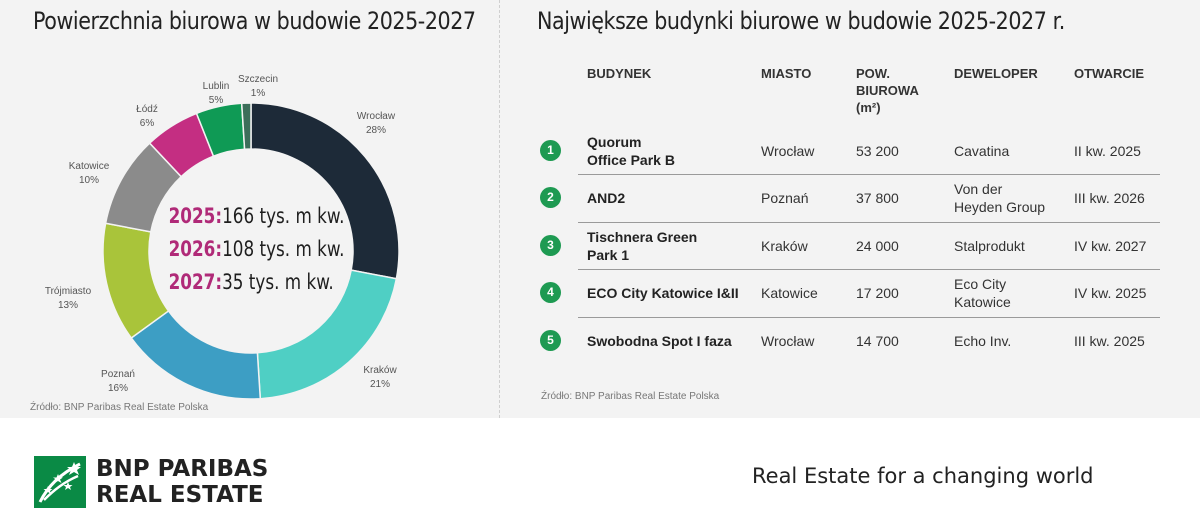 The height and width of the screenshot is (525, 1200). Describe the element at coordinates (550, 292) in the screenshot. I see `row-number-badge: 4` at that location.